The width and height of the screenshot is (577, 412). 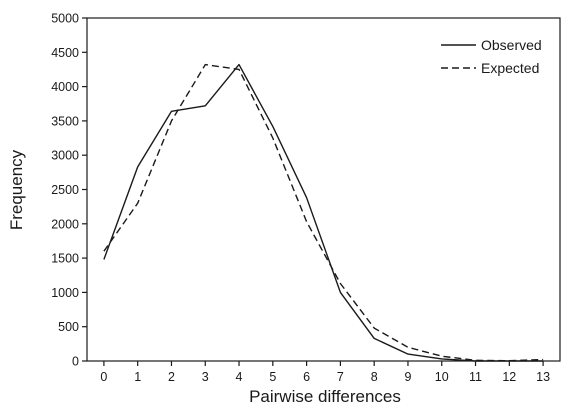 What do you see at coordinates (65, 121) in the screenshot?
I see `y-tick-label: 3500` at bounding box center [65, 121].